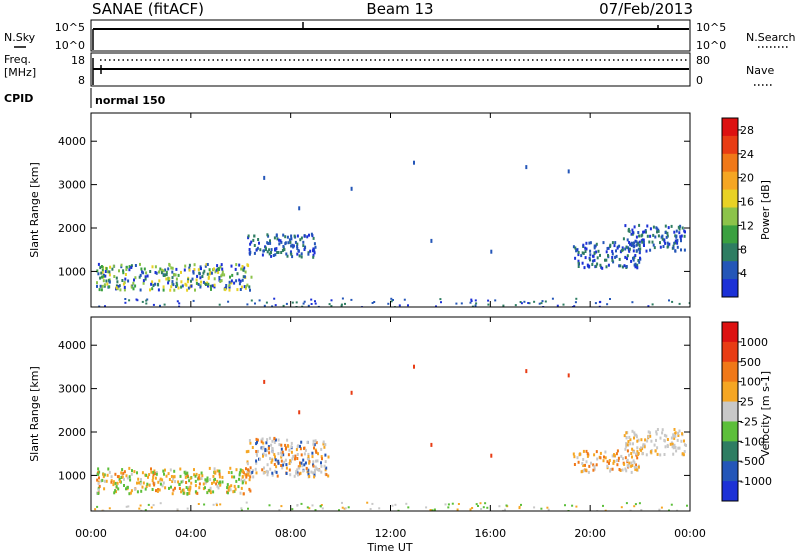  Describe the element at coordinates (72, 475) in the screenshot. I see `y-tick-label: 1000` at that location.